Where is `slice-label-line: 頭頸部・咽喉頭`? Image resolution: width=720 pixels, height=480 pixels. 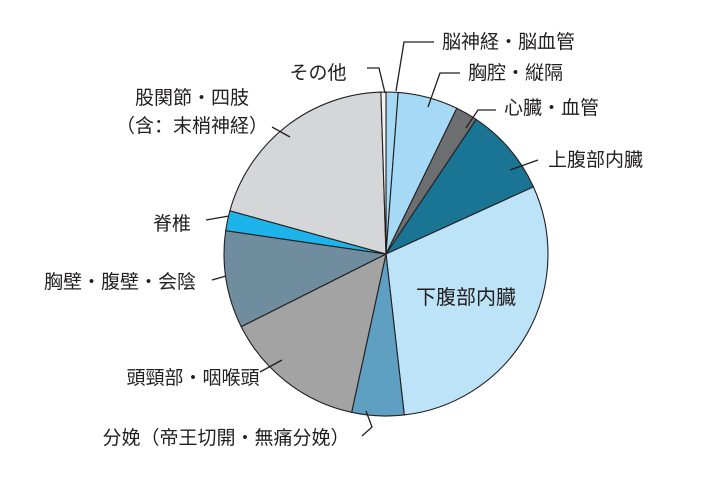
slice-label-line: 頭頸部・咽喉頭 is located at coordinates (192, 378).